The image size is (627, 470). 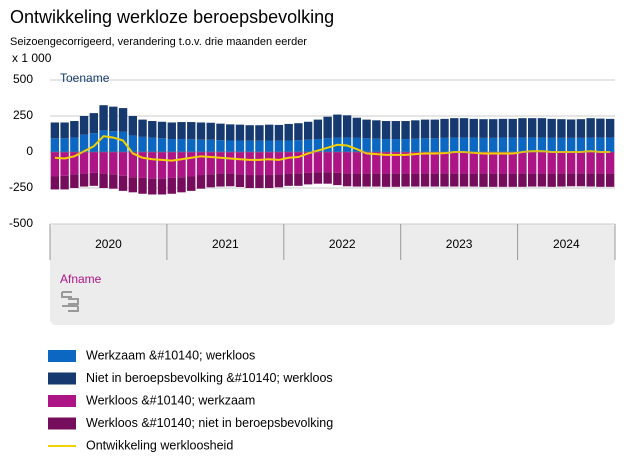 I want to click on chart-title: Ontwikkeling werkloze beroepsbevolking, so click(x=172, y=17).